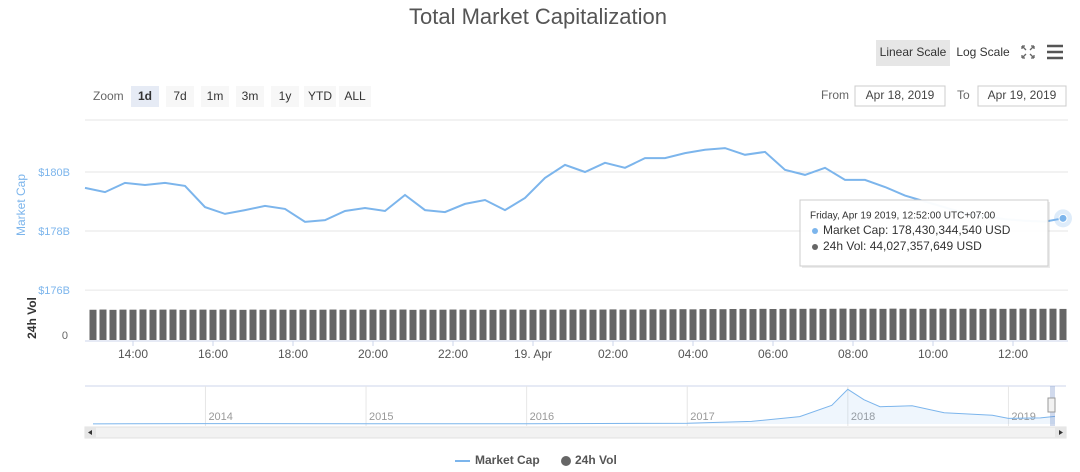 The image size is (1080, 472). I want to click on from-label: From, so click(835, 95).